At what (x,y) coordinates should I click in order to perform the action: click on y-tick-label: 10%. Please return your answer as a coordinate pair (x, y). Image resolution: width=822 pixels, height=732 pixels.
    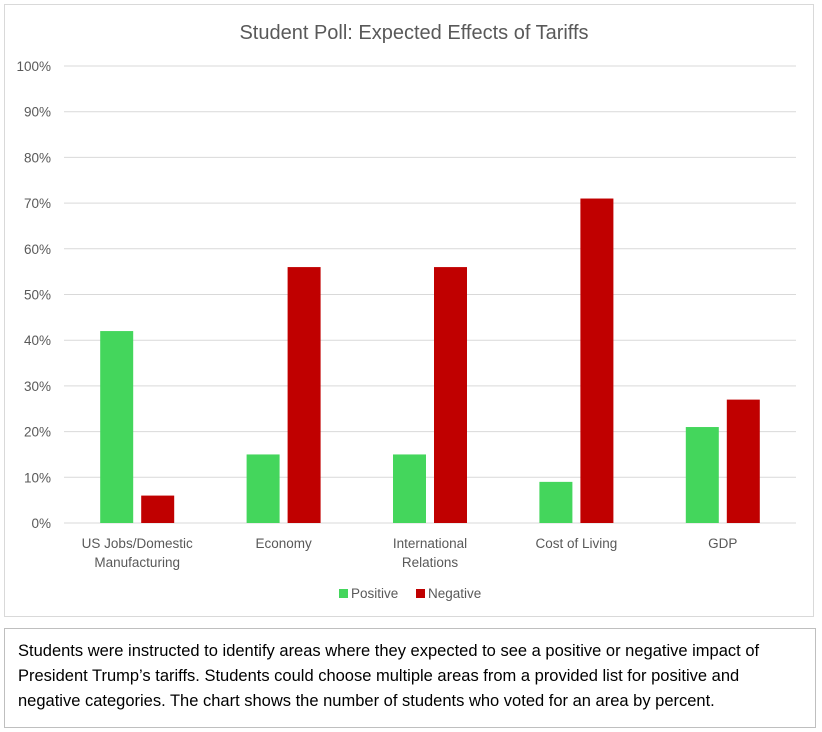
    Looking at the image, I should click on (37, 477).